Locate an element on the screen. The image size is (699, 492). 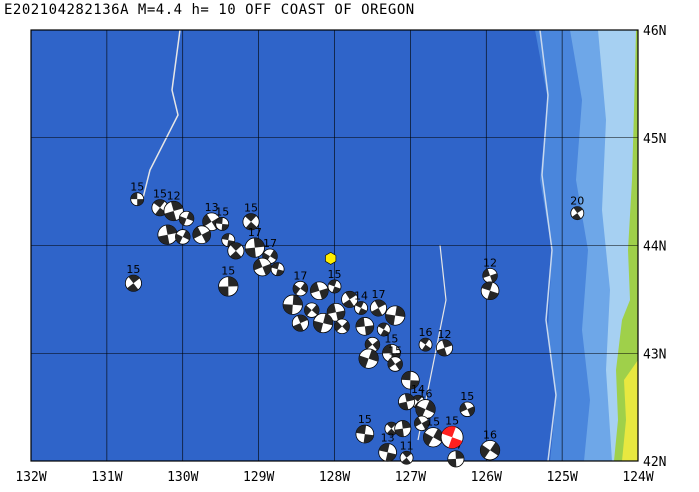
latitude-label: 45N is located at coordinates (654, 139).